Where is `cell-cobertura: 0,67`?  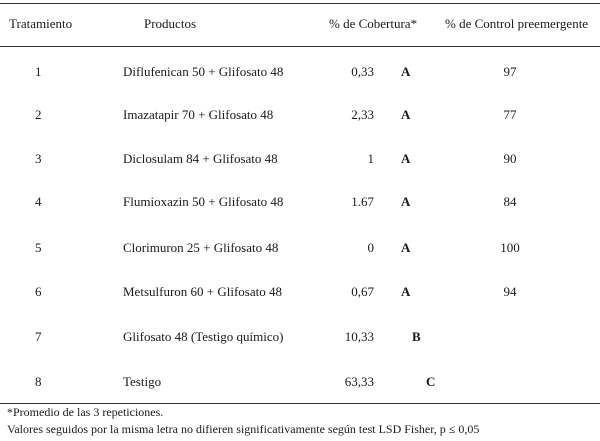
cell-cobertura: 0,67 is located at coordinates (362, 291).